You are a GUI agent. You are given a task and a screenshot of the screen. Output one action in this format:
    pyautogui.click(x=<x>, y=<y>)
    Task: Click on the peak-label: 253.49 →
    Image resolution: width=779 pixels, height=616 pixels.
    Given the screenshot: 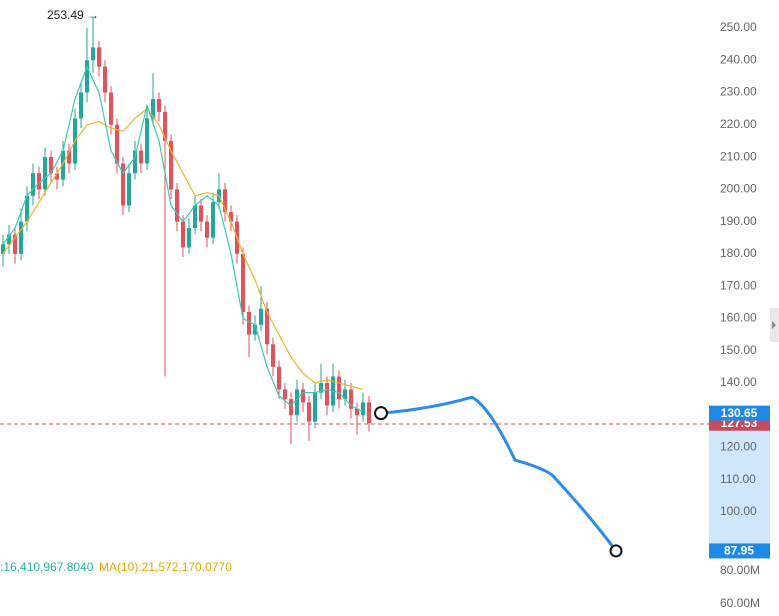 What is the action you would take?
    pyautogui.click(x=73, y=15)
    